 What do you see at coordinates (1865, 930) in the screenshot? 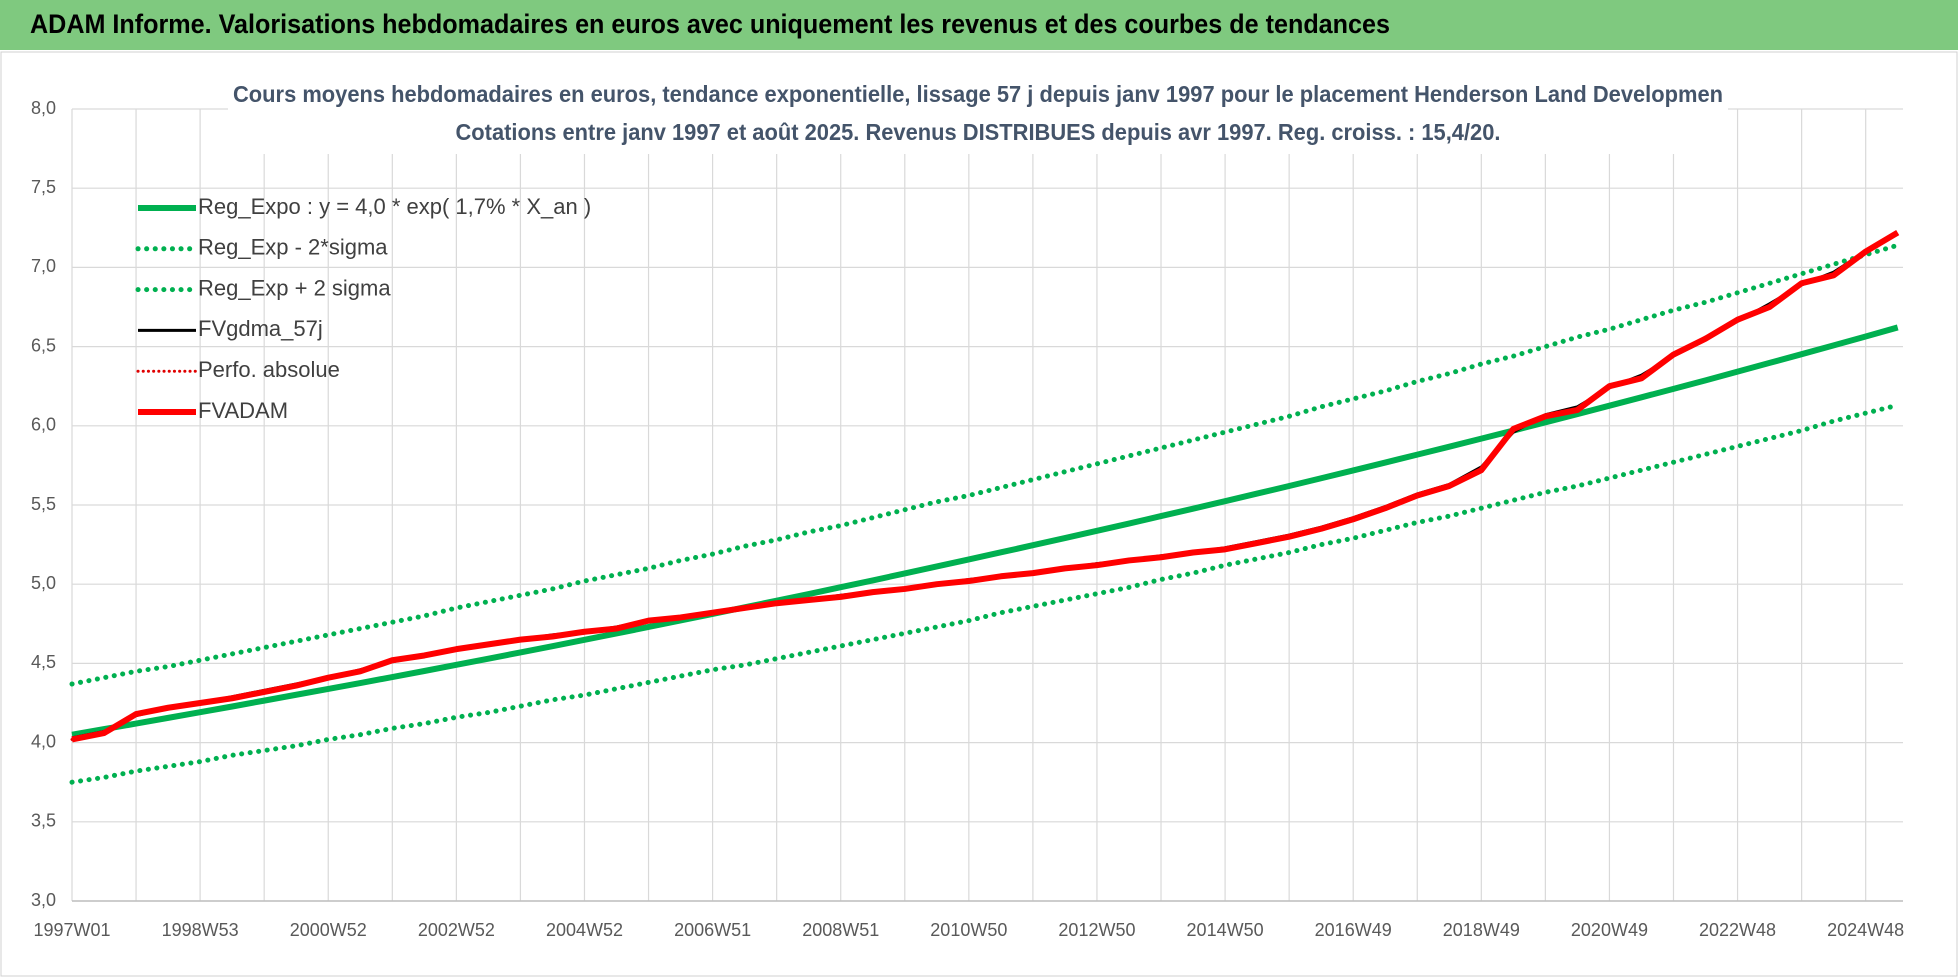
I see `x-tick-label: 2024W48` at bounding box center [1865, 930].